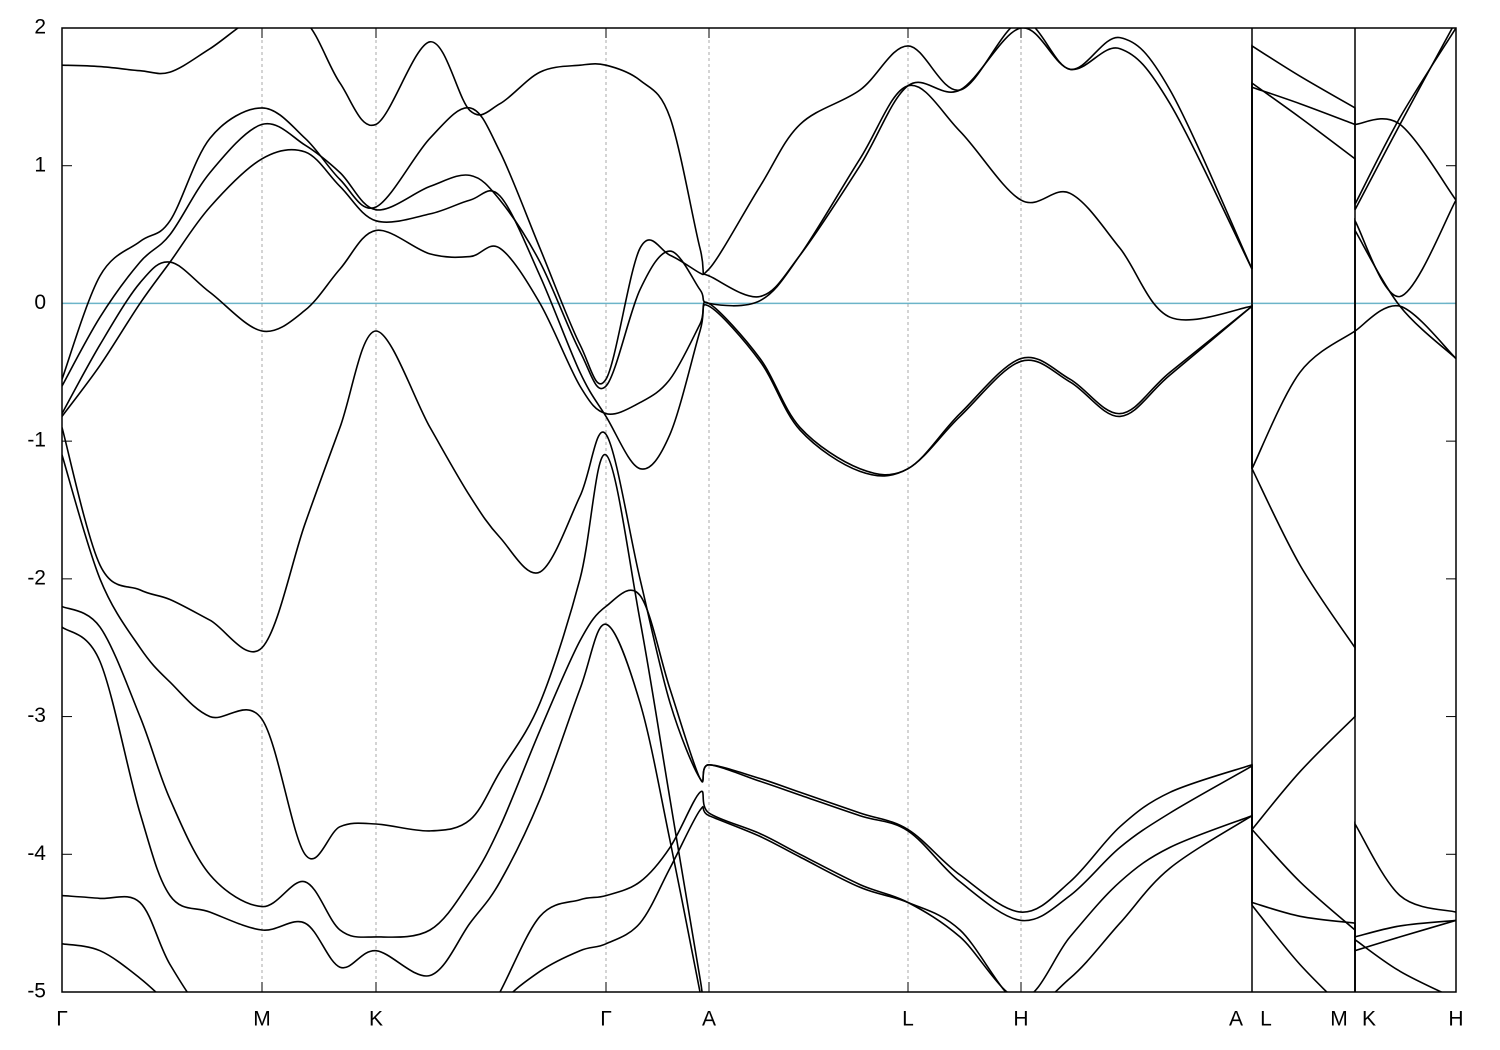  What do you see at coordinates (36, 853) in the screenshot?
I see `y-tick-label: -4` at bounding box center [36, 853].